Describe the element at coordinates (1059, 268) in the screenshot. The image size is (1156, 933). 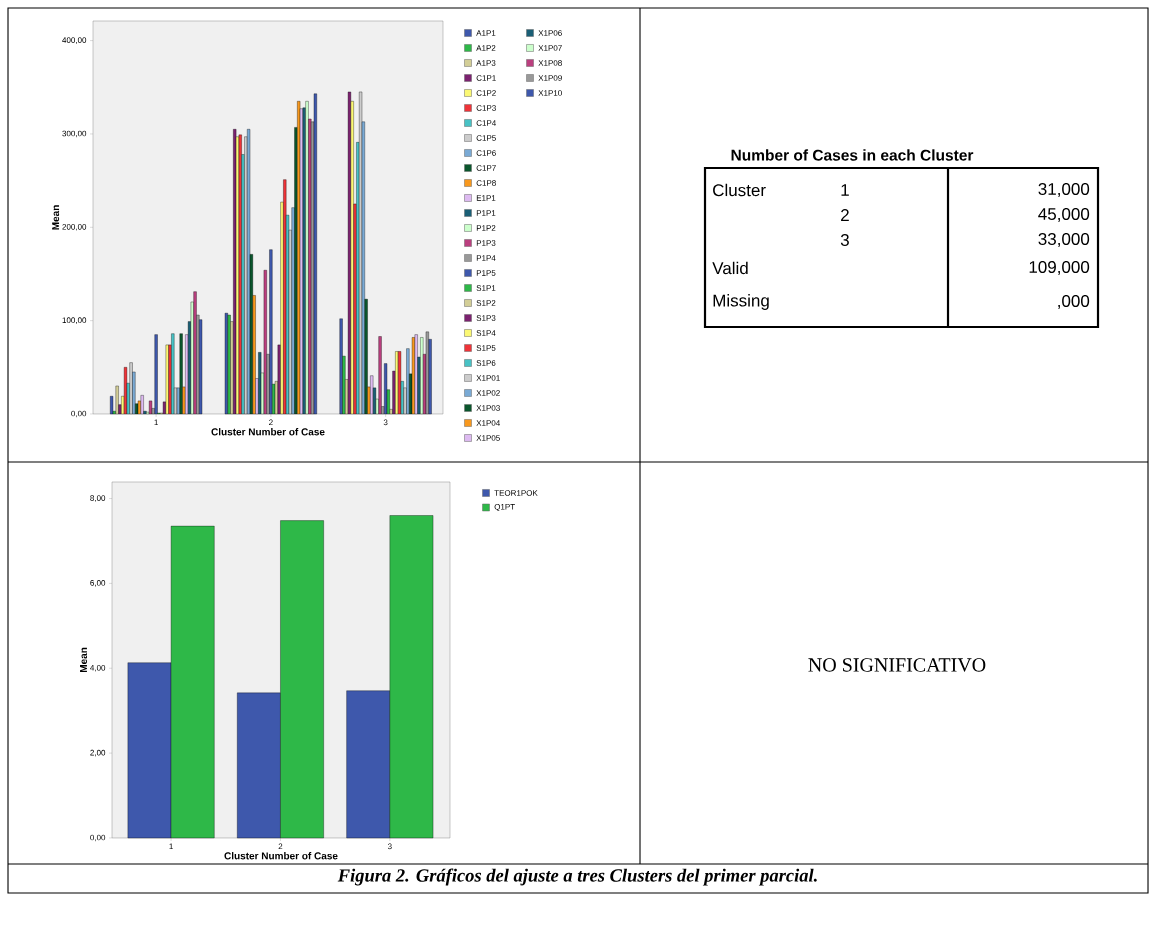
I see `text: 109,000` at that location.